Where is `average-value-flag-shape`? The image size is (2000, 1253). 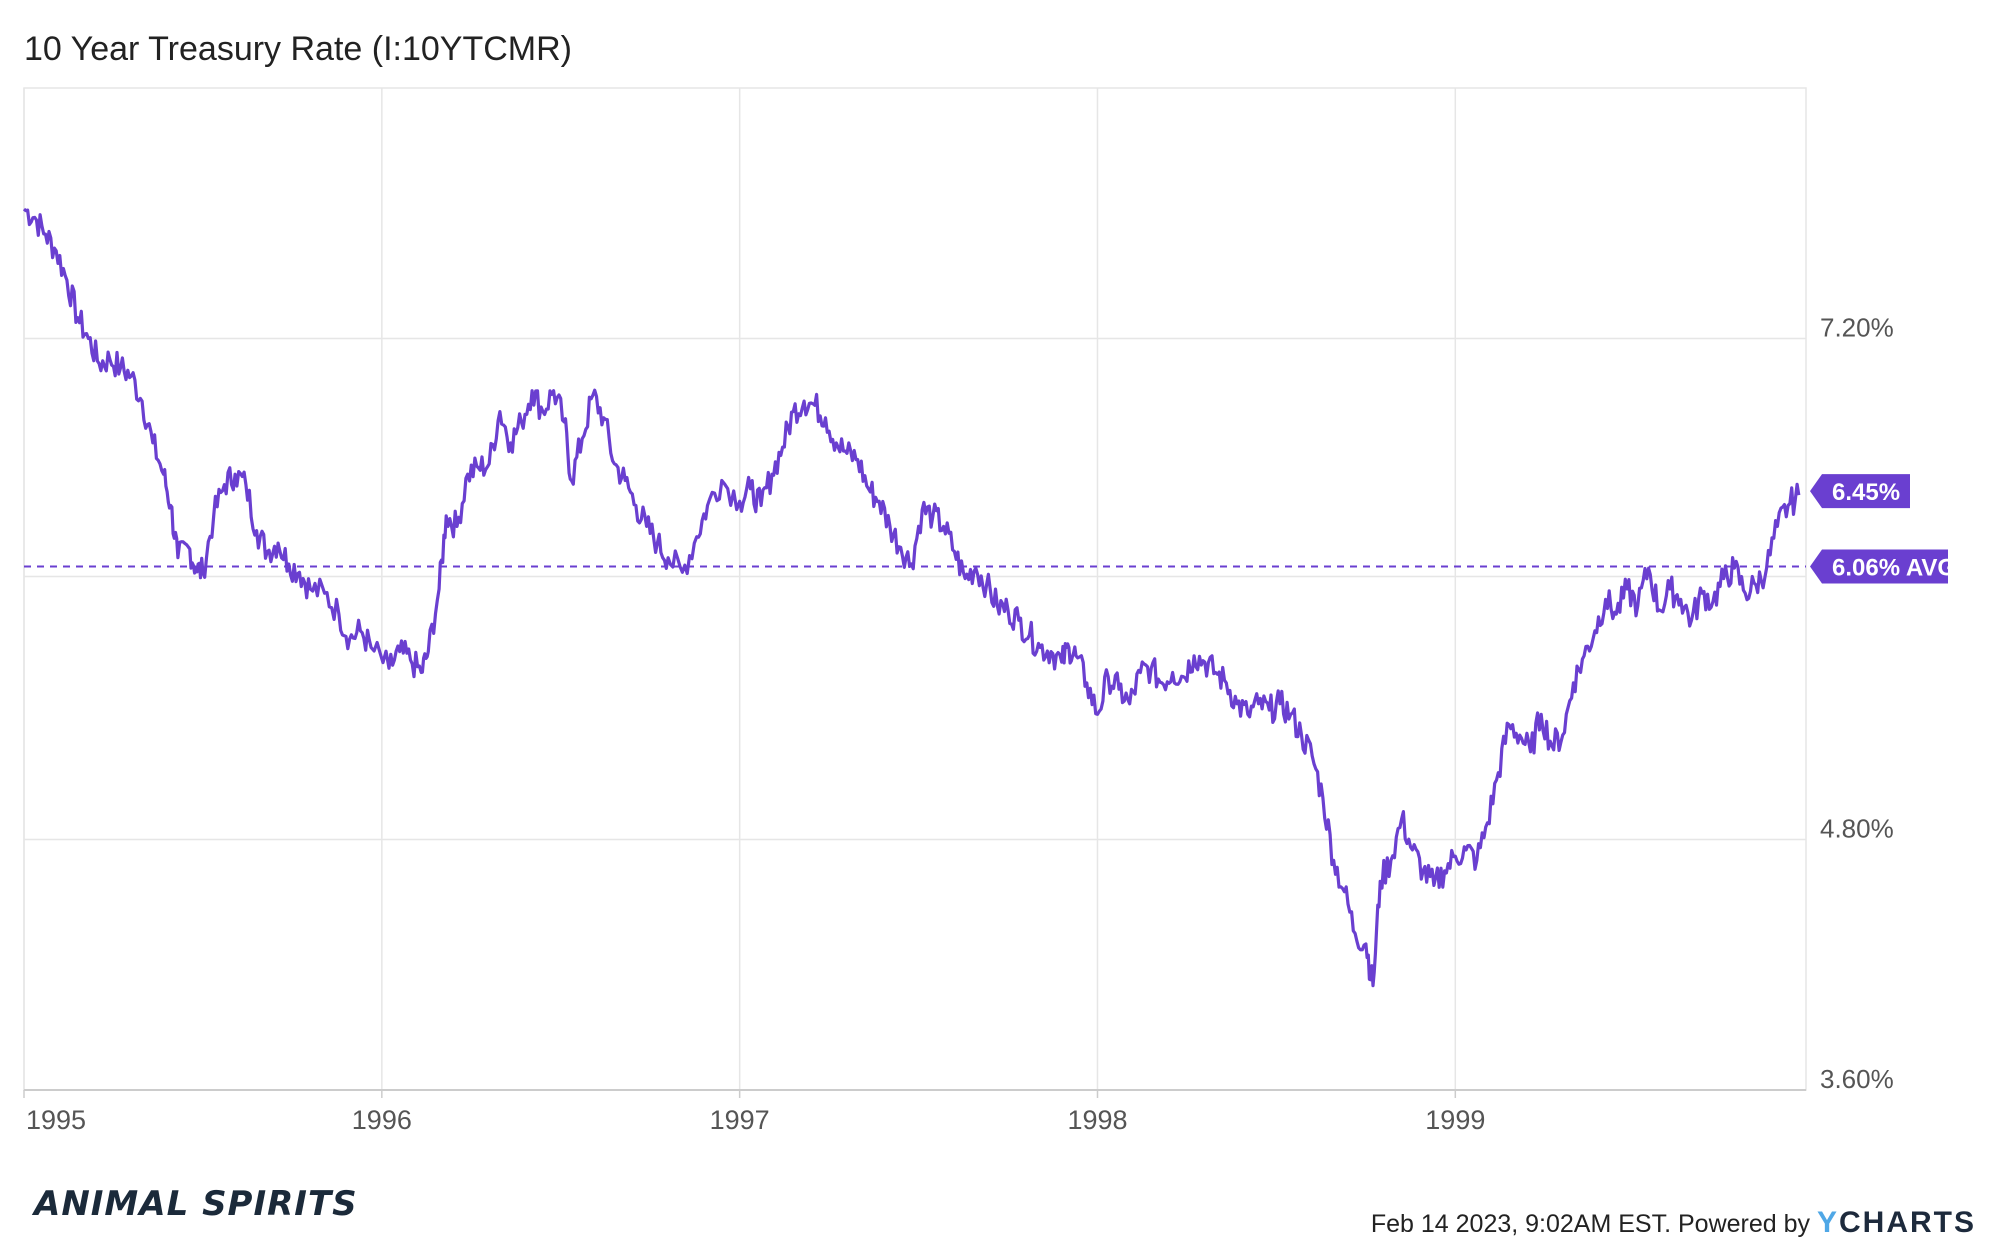 average-value-flag-shape is located at coordinates (1879, 566).